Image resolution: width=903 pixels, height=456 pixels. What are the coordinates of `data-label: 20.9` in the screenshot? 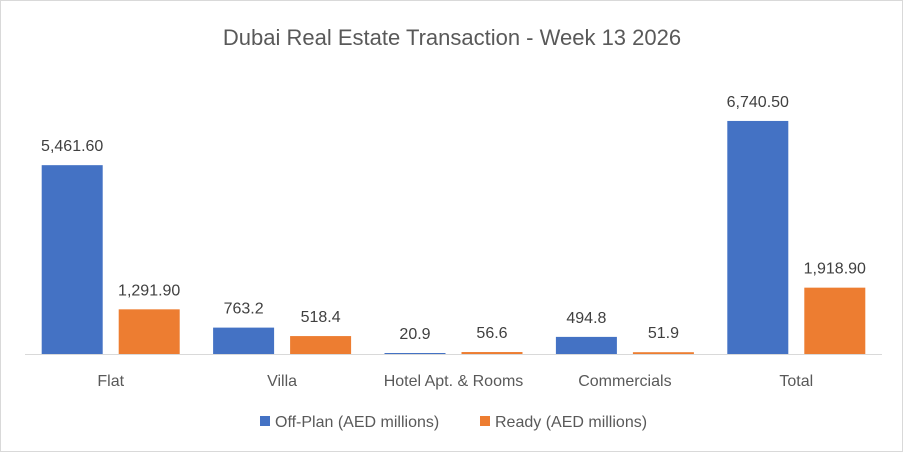 It's located at (414, 334).